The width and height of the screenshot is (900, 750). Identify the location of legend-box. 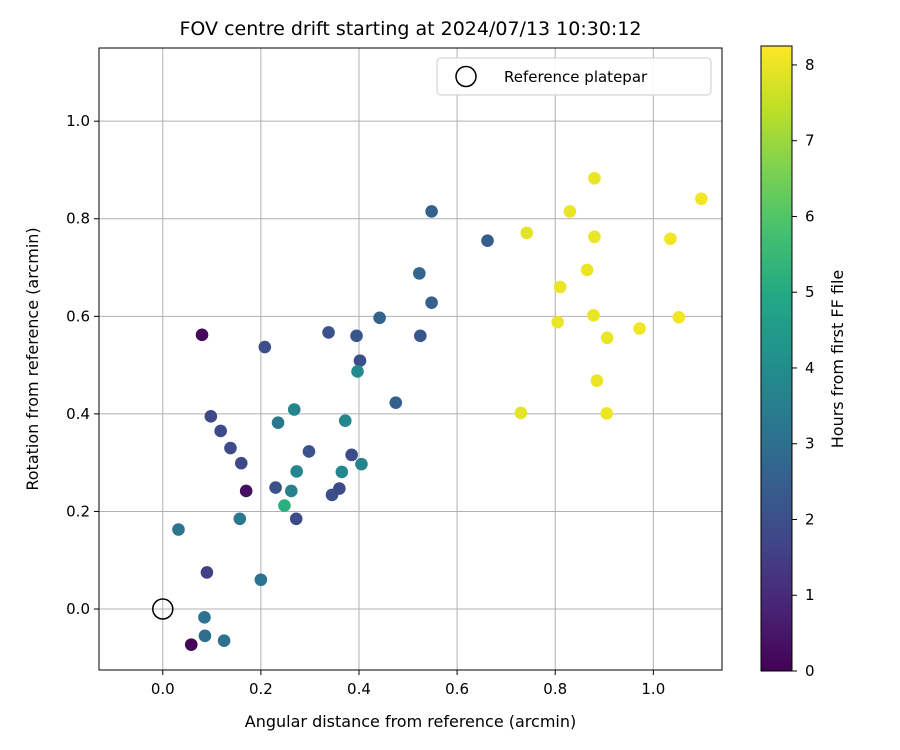
(574, 76).